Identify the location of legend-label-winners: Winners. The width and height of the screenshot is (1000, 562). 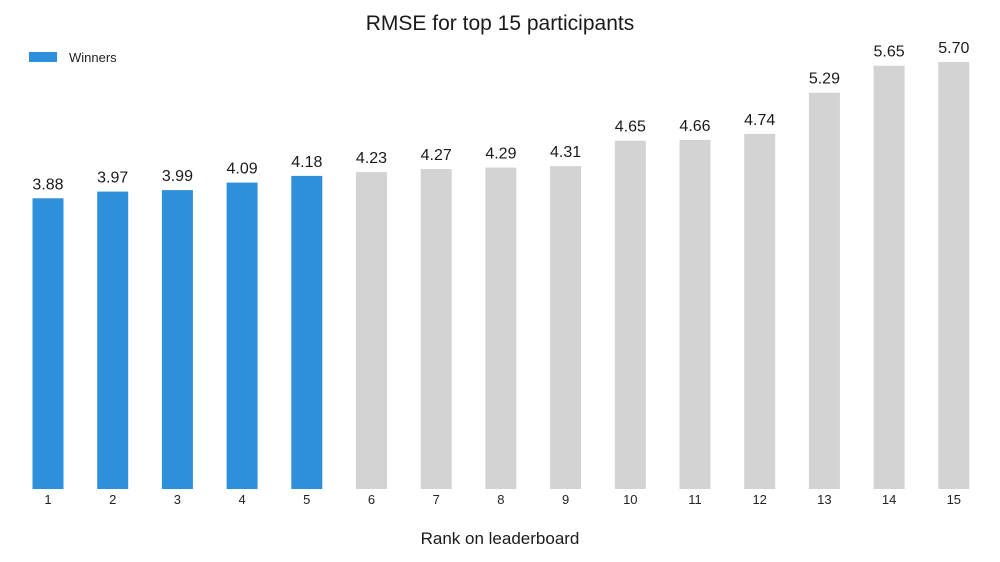
(93, 57).